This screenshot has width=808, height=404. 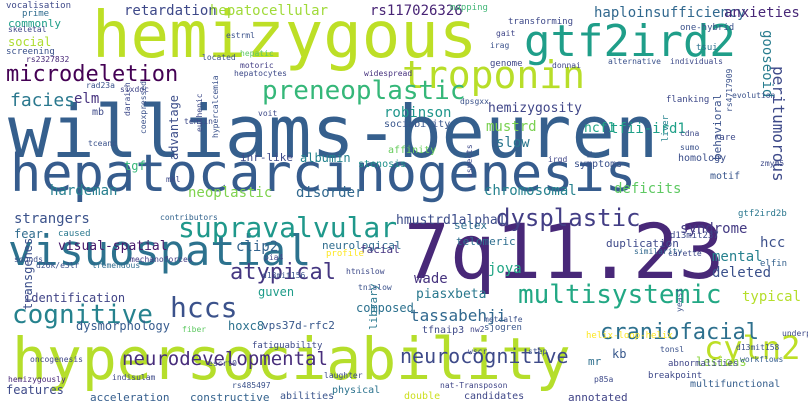 What do you see at coordinates (658, 251) in the screenshot?
I see `word: similarity` at bounding box center [658, 251].